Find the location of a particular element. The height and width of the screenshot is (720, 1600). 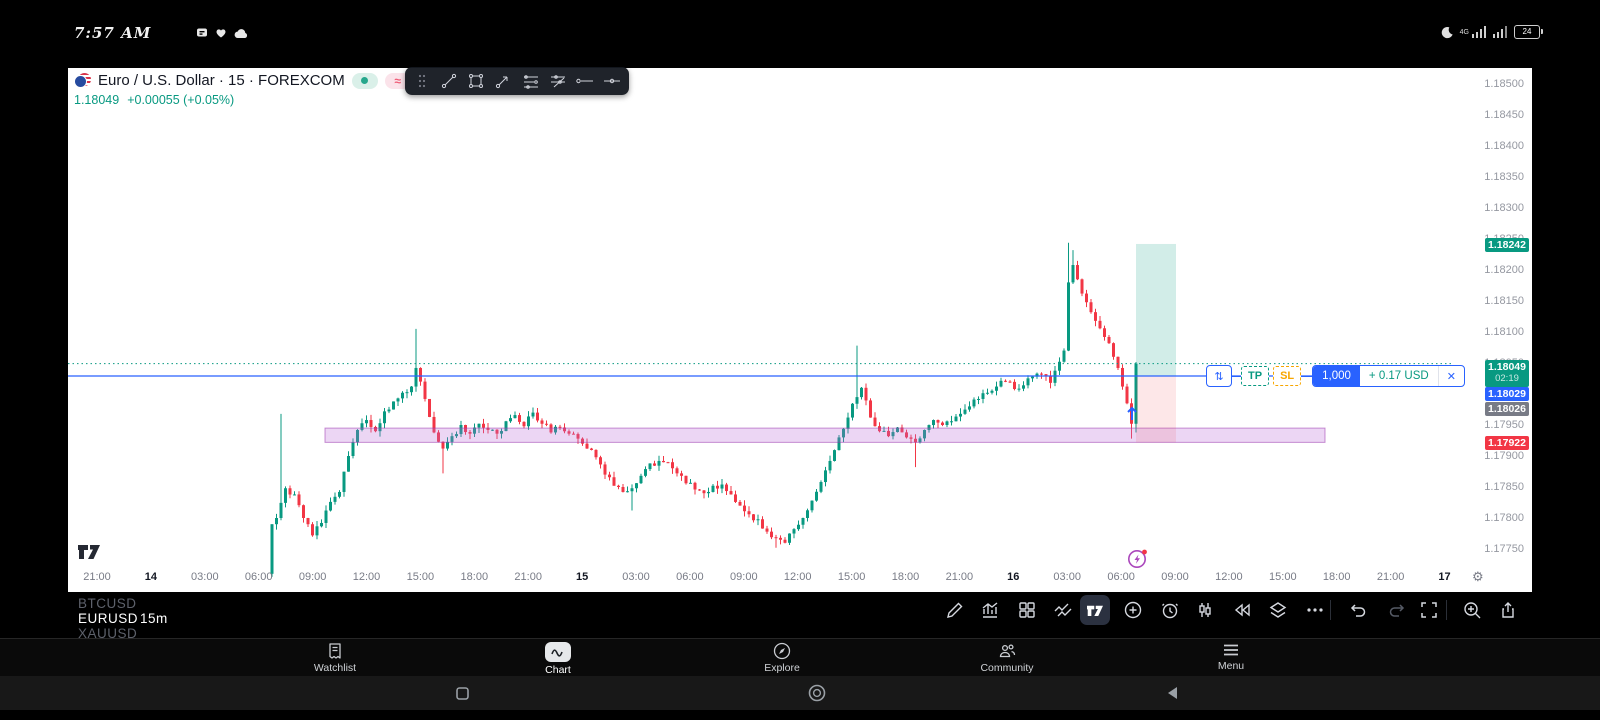

close-position-button: ✕ is located at coordinates (1450, 376).